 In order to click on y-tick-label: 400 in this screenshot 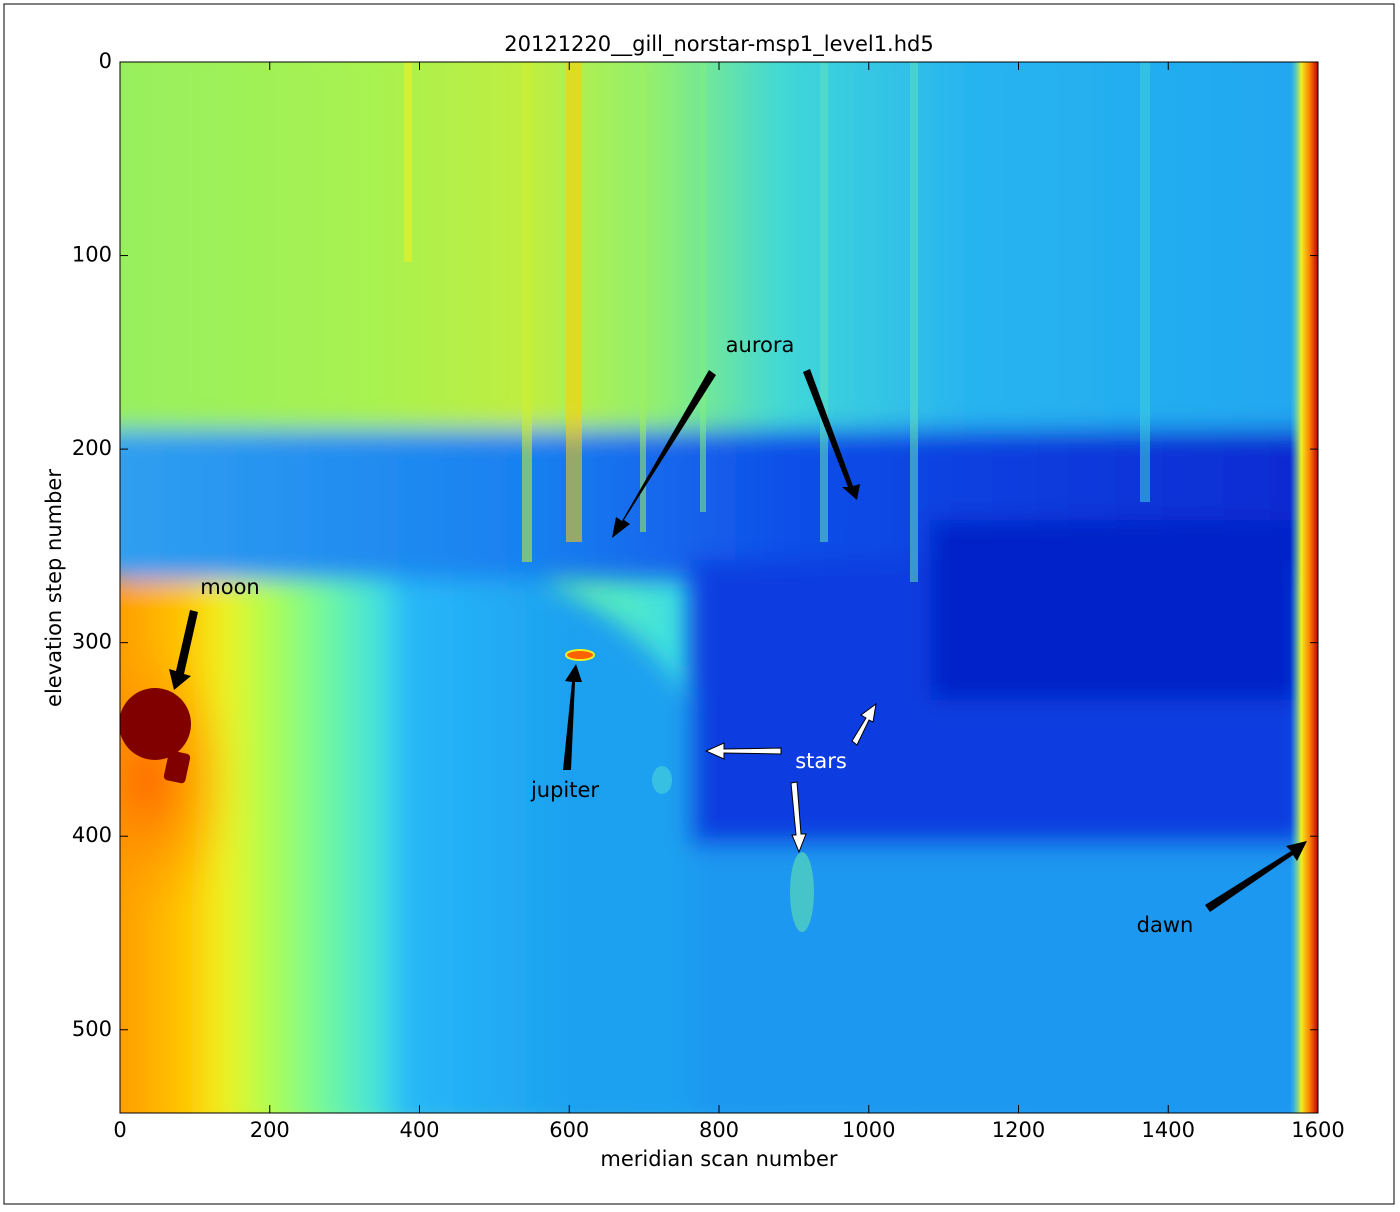, I will do `click(92, 835)`.